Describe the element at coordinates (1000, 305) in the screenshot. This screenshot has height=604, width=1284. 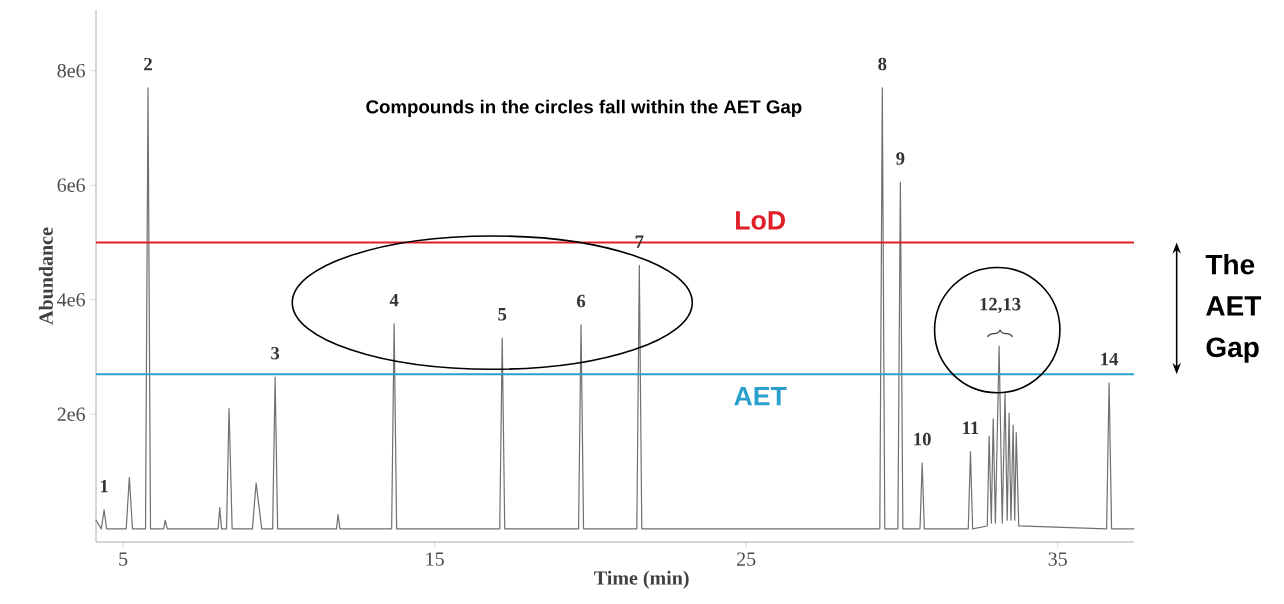
I see `annotation: 12,13` at that location.